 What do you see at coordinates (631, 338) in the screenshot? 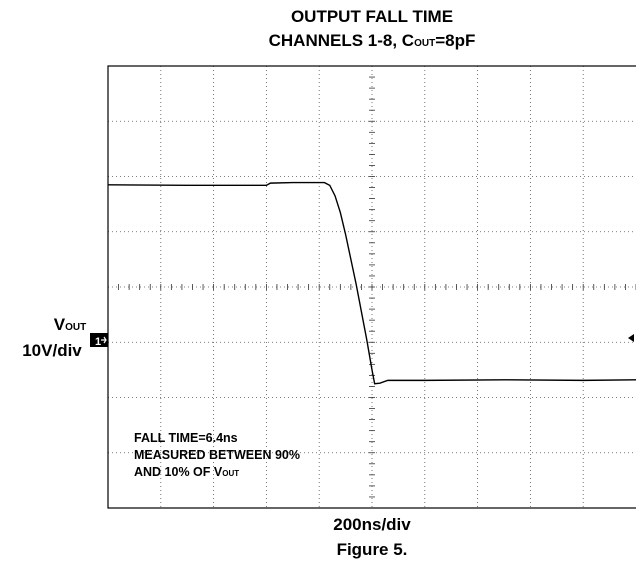
I see `trigger-marker` at bounding box center [631, 338].